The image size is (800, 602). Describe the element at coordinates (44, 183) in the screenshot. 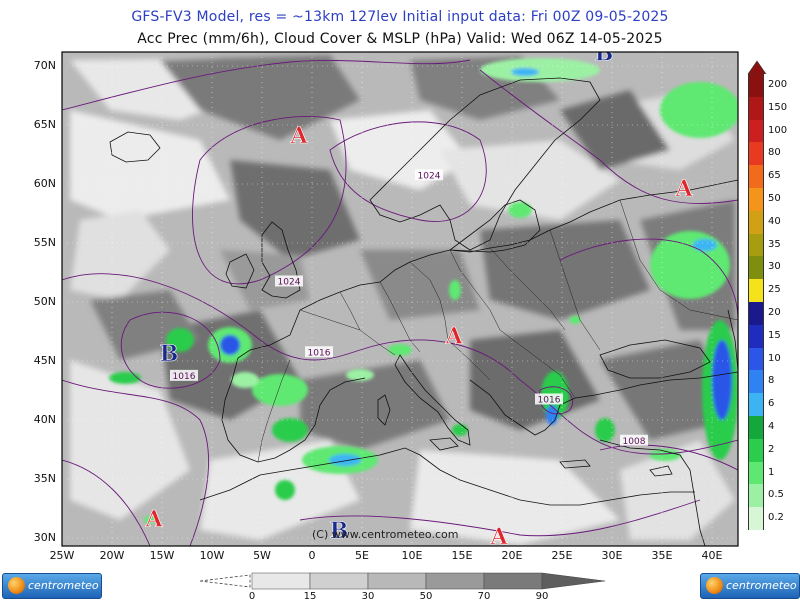

I see `lat-label: 60N` at that location.